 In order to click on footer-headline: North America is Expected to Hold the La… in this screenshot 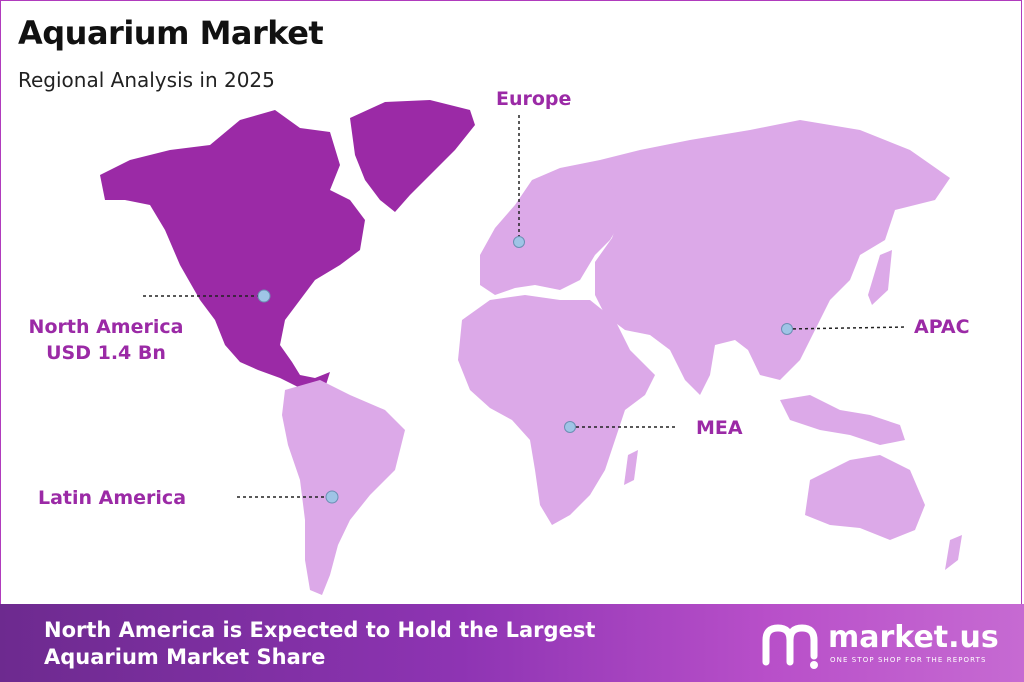, I will do `click(319, 644)`.